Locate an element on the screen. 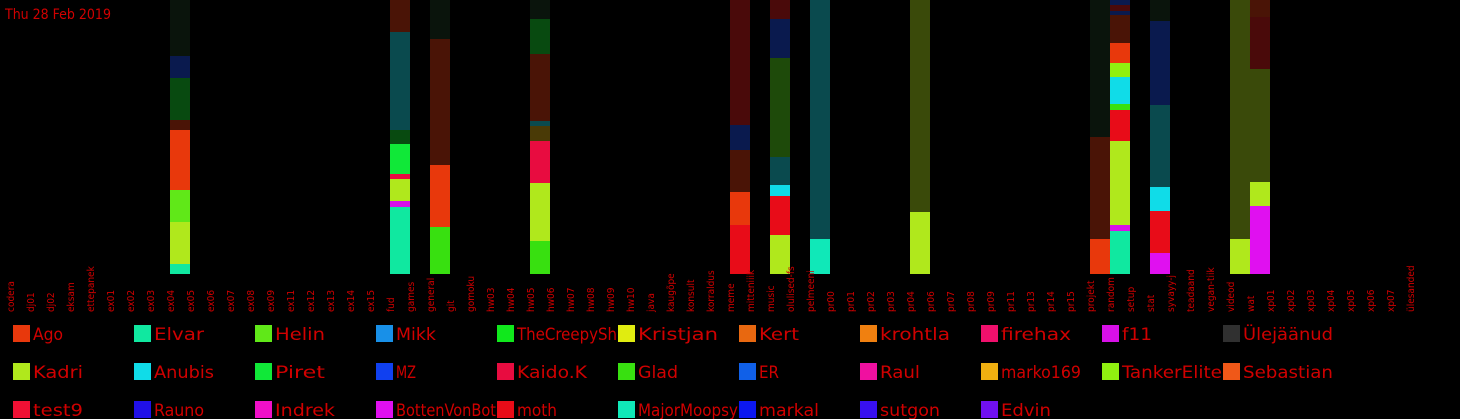 Image resolution: width=1460 pixels, height=419 pixels. x-tick-label: ex01 is located at coordinates (111, 301).